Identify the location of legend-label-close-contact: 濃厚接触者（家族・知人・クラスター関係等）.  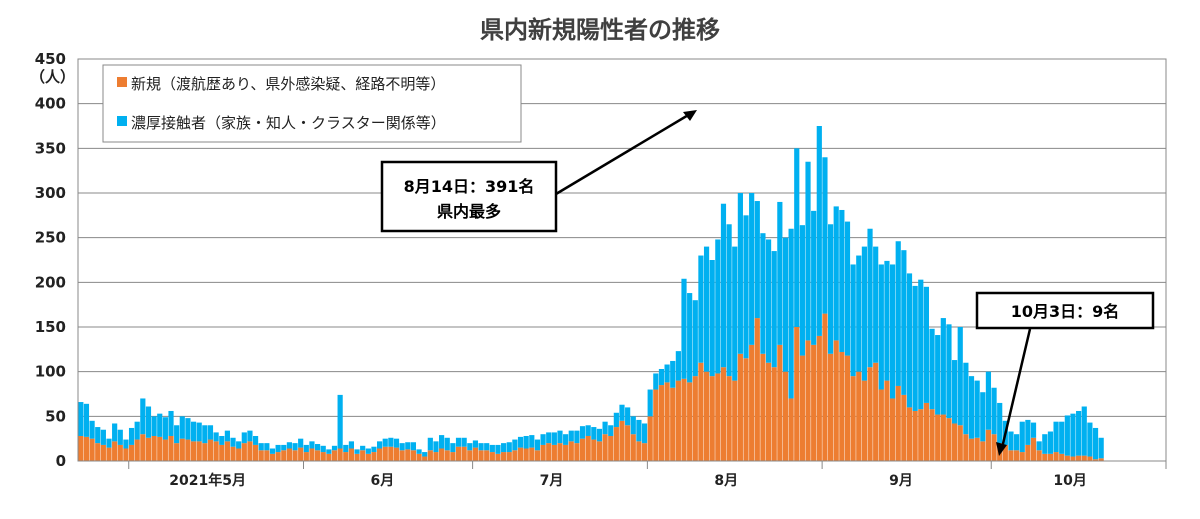
(288, 123).